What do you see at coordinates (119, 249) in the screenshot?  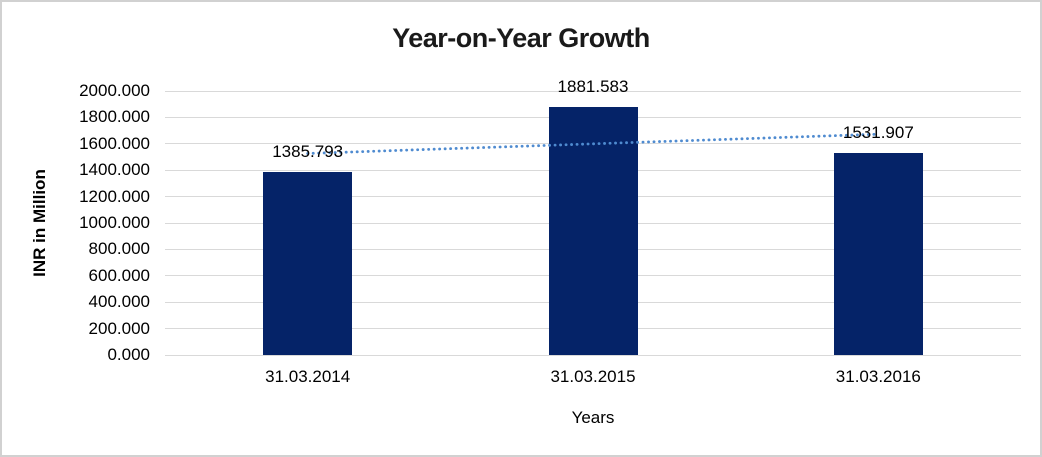 I see `y-tick-label: 800.000` at bounding box center [119, 249].